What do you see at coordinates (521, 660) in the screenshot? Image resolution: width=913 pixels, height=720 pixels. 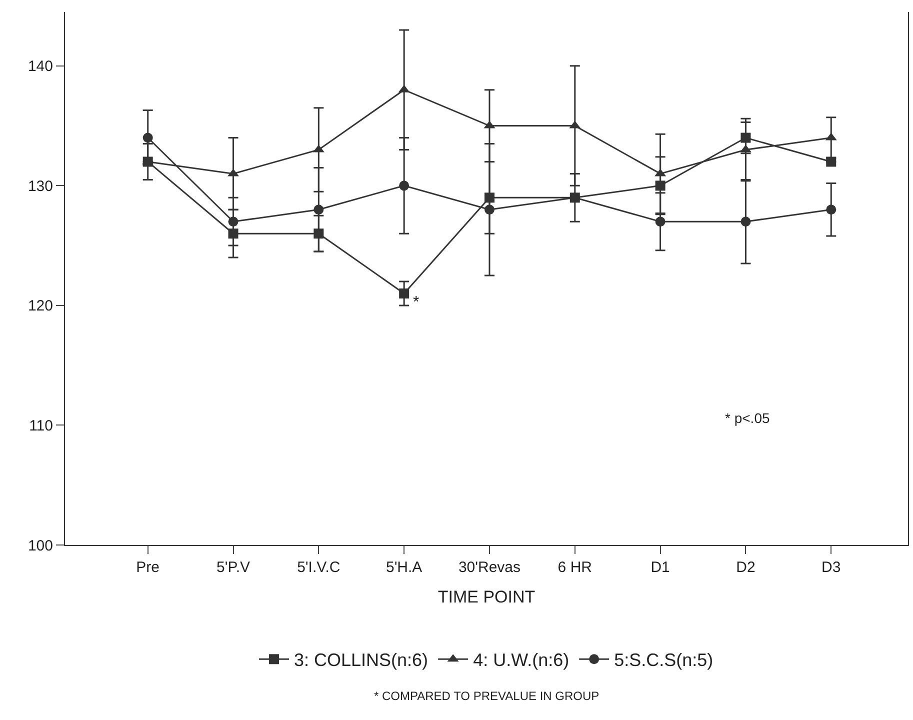 I see `legend-label: 4: U.W.(n:6)` at bounding box center [521, 660].